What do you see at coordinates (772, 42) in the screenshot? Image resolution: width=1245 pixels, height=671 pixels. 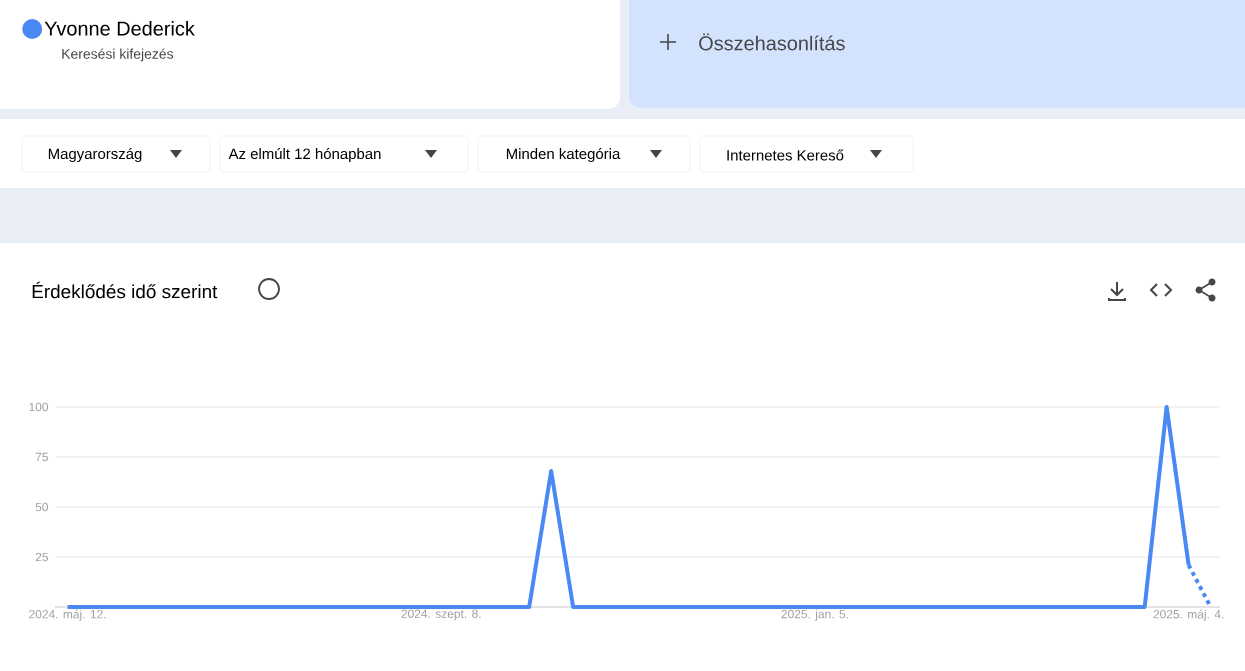 I see `text: Összehasonlítás` at bounding box center [772, 42].